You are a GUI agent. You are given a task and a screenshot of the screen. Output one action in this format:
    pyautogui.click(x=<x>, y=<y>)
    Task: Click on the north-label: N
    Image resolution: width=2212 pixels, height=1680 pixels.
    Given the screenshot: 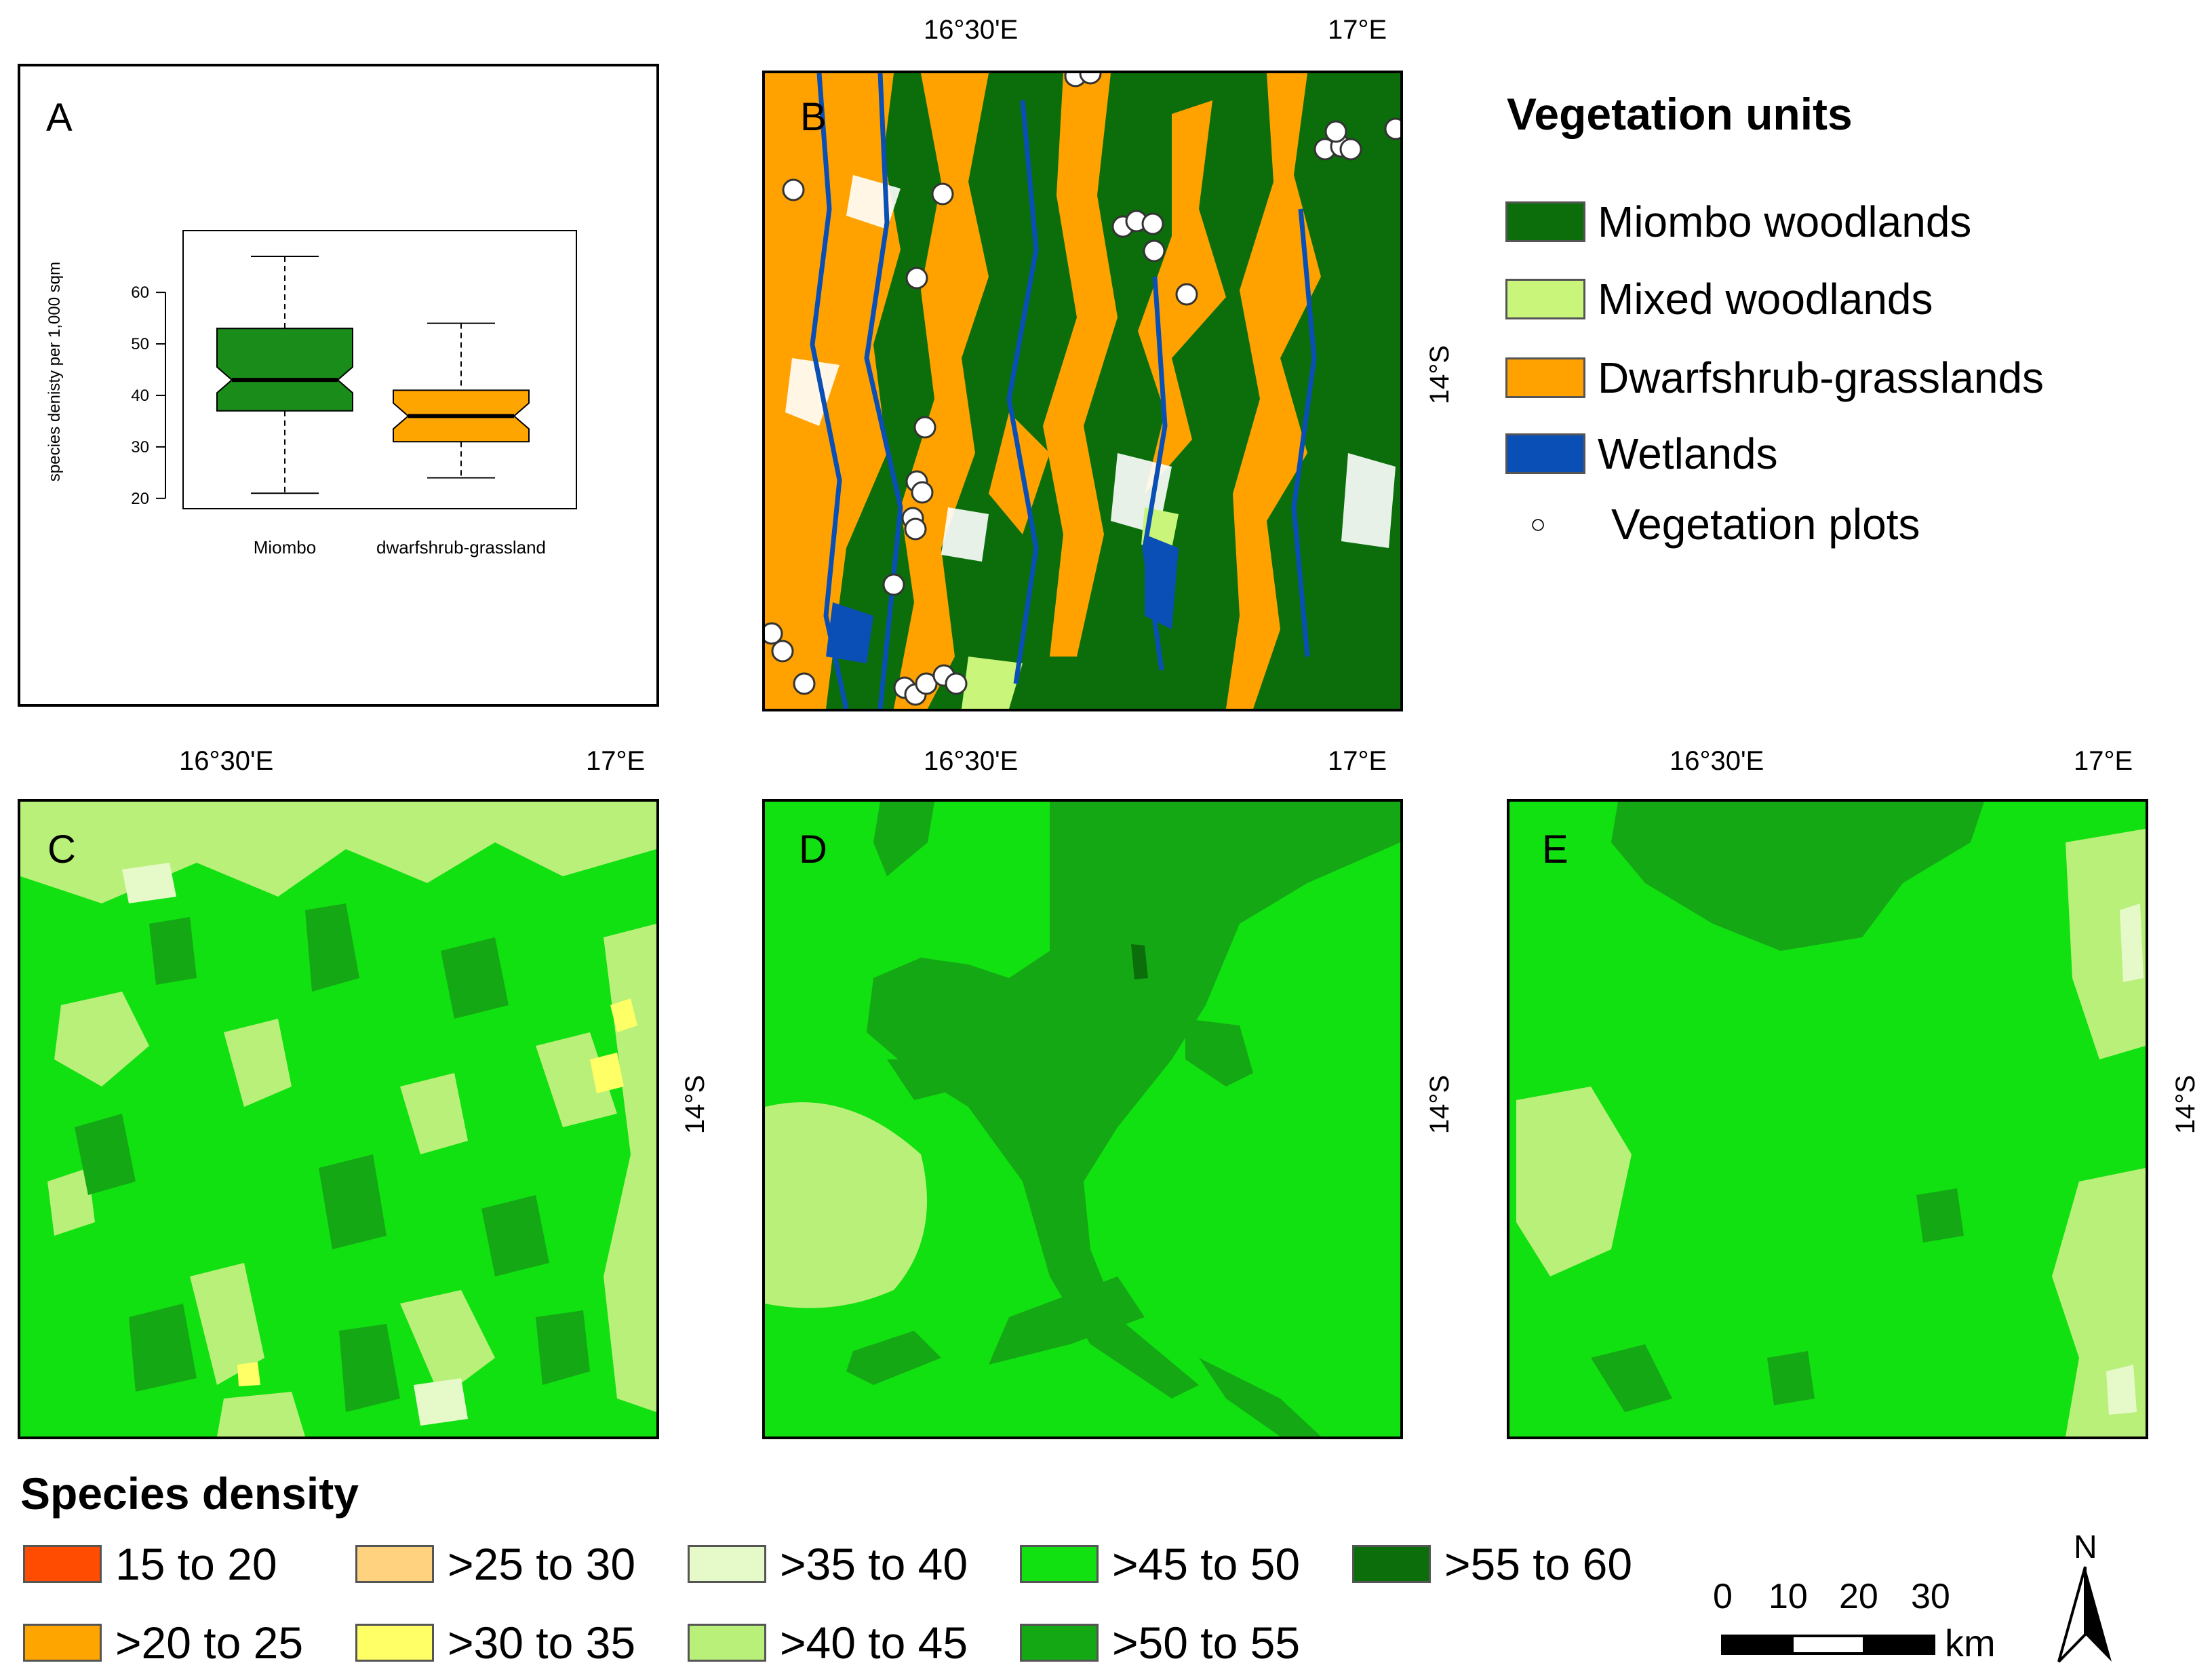 What is the action you would take?
    pyautogui.click(x=2085, y=1547)
    